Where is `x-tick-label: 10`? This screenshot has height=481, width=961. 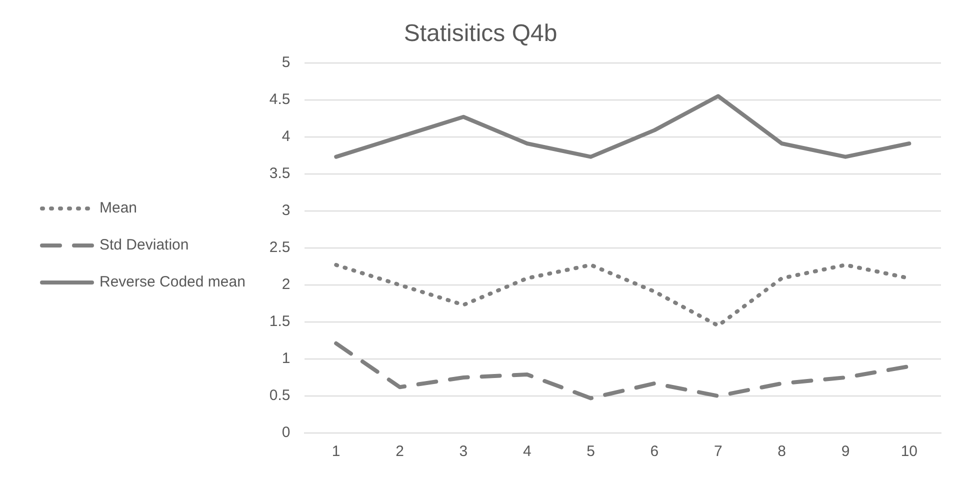
x-tick-label: 10 is located at coordinates (909, 451).